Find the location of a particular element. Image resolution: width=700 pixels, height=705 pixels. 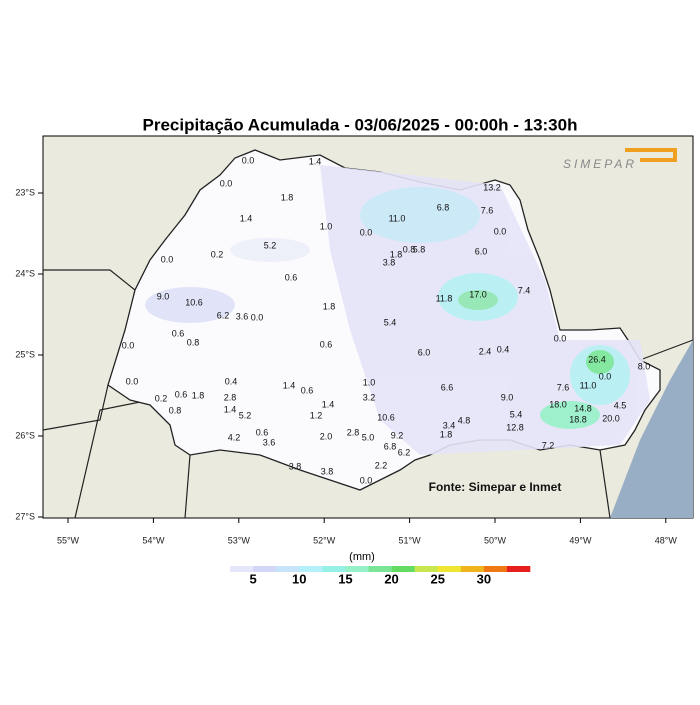

colorbar-tick: 15 is located at coordinates (345, 578).